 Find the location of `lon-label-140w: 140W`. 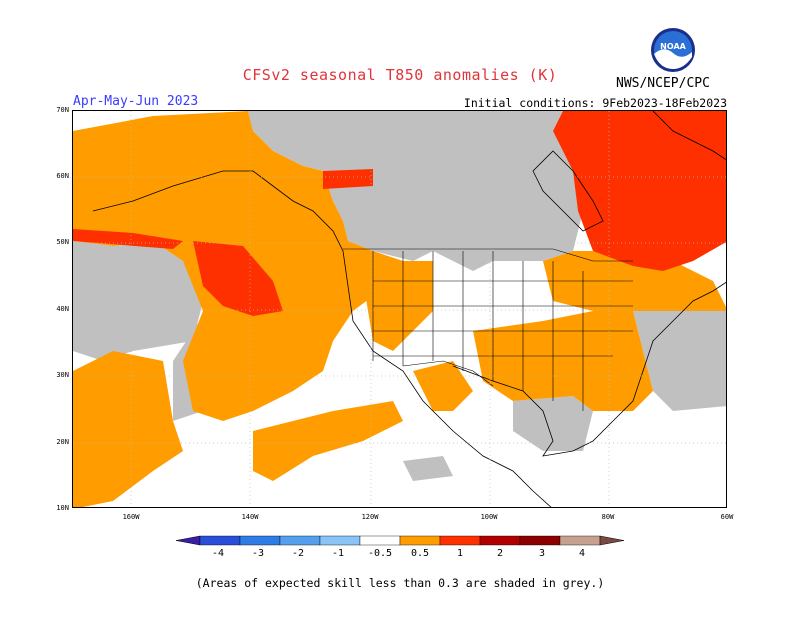

lon-label-140w: 140W is located at coordinates (250, 517).